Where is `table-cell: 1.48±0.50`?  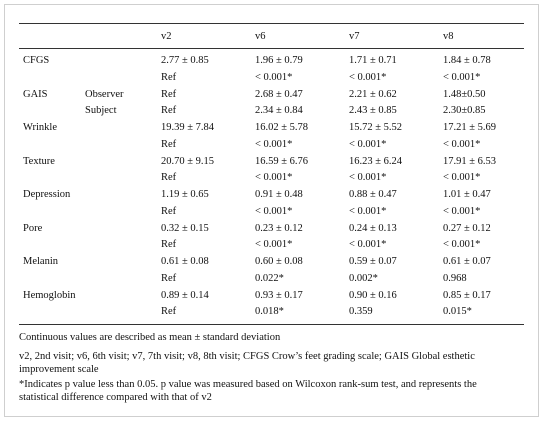 table-cell: 1.48±0.50 is located at coordinates (464, 94).